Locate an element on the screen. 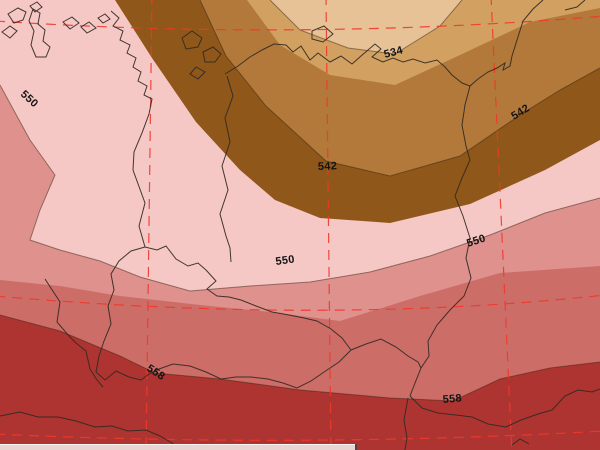 Image resolution: width=600 pixels, height=450 pixels. denmark-islands is located at coordinates (56, 20).